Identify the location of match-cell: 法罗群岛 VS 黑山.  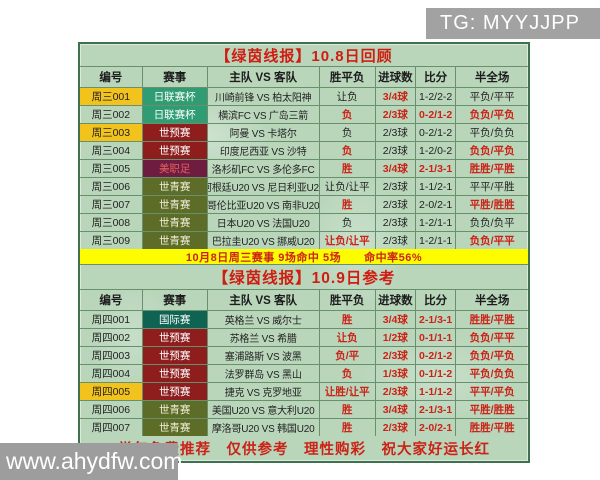
(264, 373).